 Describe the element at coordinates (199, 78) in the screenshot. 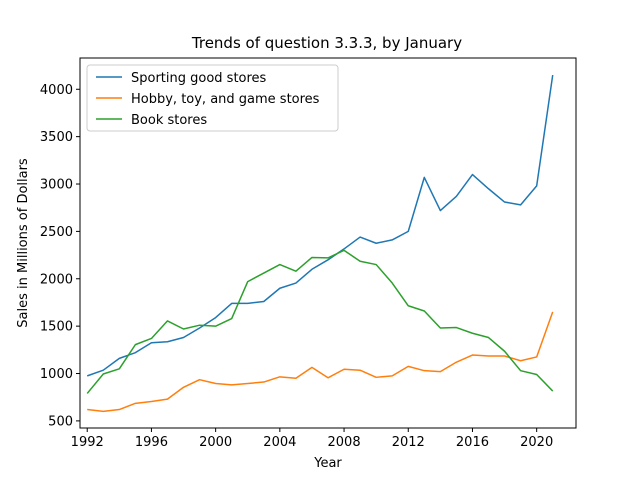

I see `legend-label: Sporting good stores` at that location.